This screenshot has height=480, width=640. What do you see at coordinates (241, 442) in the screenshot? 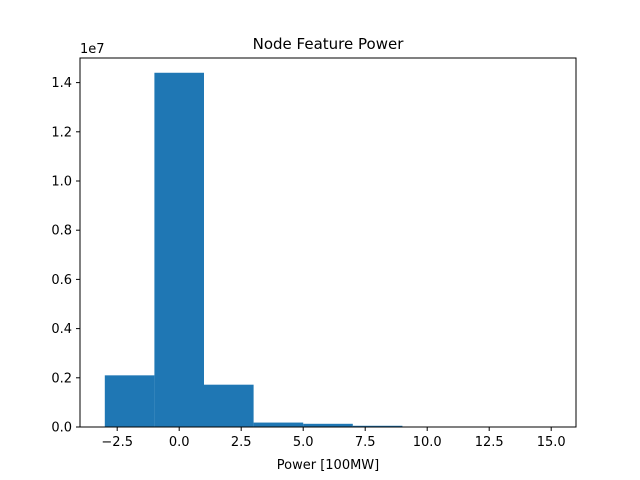
I see `x-tick-label-2: 2.5` at bounding box center [241, 442].